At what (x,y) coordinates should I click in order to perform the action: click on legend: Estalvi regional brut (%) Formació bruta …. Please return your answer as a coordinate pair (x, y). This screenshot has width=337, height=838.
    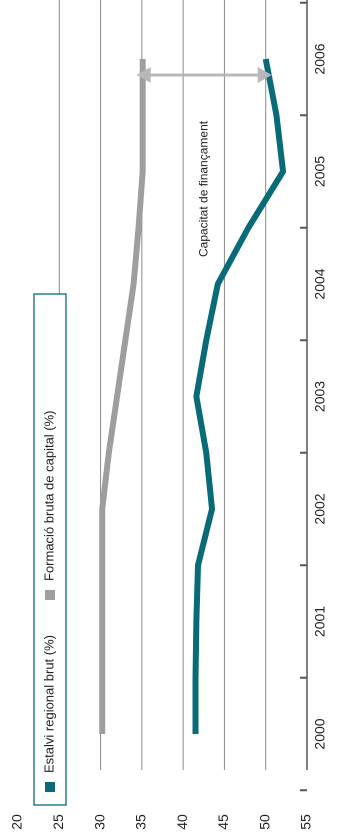
    Looking at the image, I should click on (50, 549).